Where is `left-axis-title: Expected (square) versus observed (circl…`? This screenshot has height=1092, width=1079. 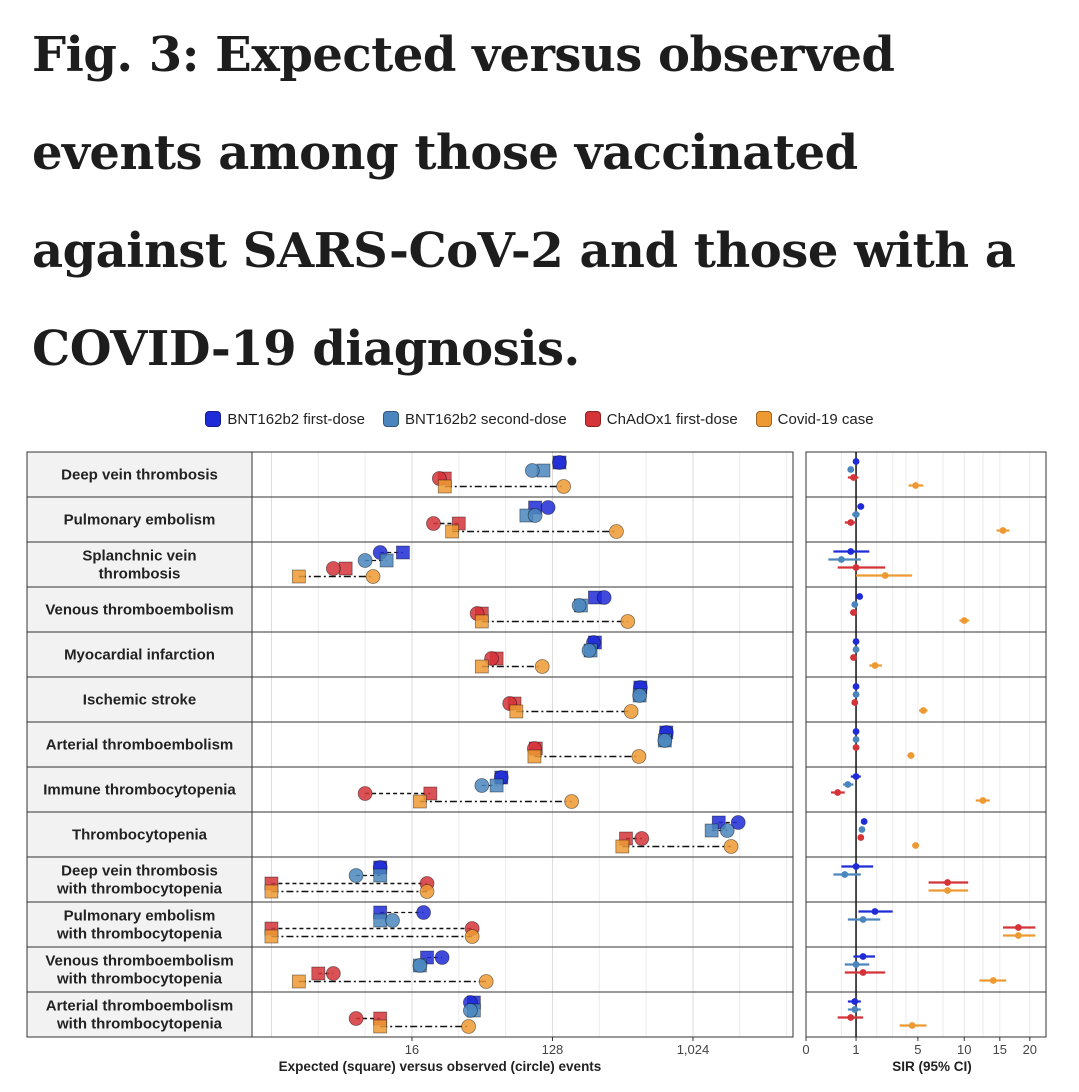 left-axis-title: Expected (square) versus observed (circl… is located at coordinates (440, 1066).